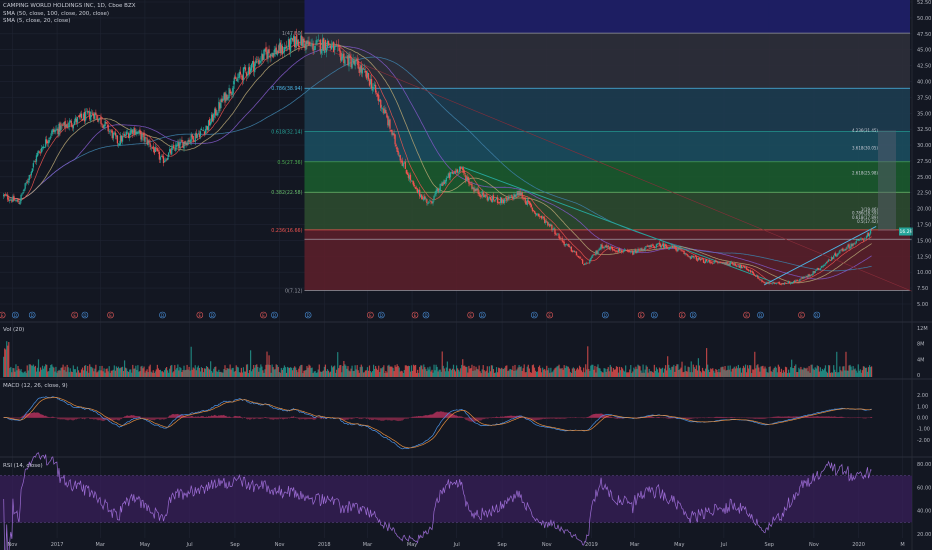  I want to click on fib-band, so click(607, 211).